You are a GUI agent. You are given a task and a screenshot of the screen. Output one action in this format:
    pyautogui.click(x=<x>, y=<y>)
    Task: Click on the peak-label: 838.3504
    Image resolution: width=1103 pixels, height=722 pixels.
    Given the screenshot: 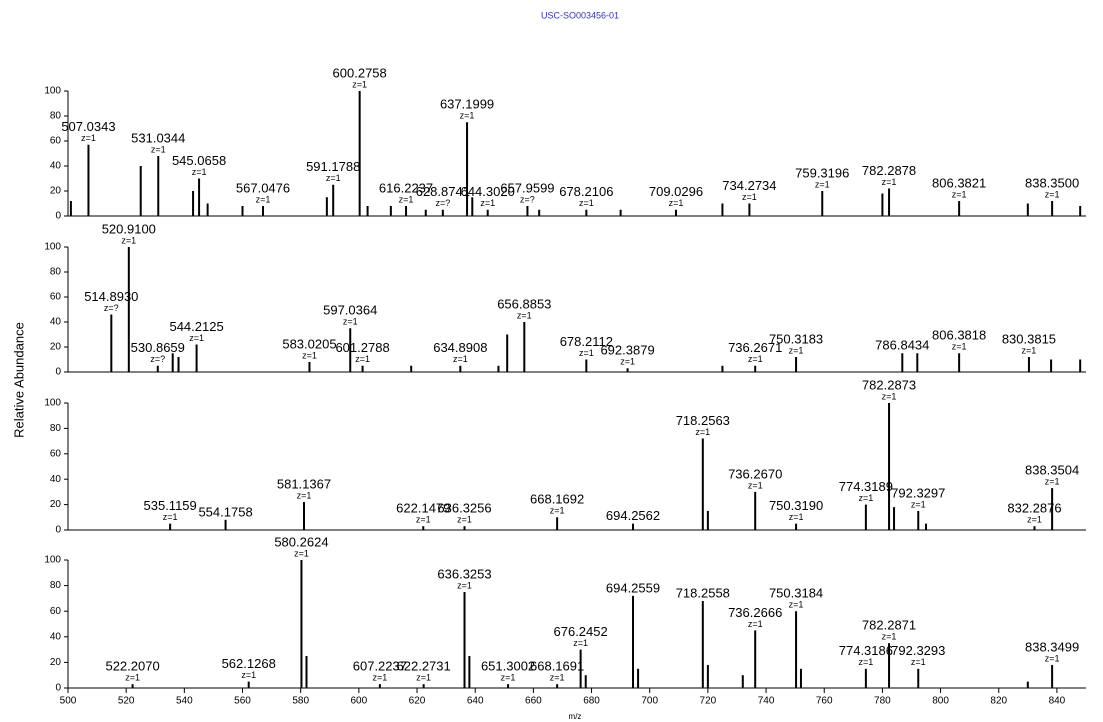 What is the action you would take?
    pyautogui.click(x=1052, y=470)
    